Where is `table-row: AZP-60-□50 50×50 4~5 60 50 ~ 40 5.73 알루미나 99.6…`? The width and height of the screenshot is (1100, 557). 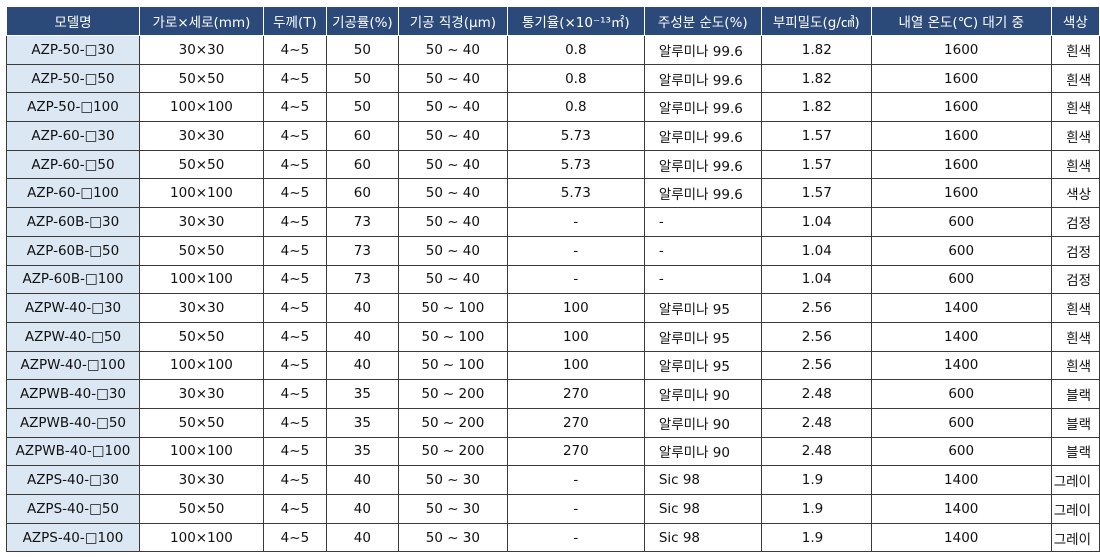
table-row: AZP-60-□50 50×50 4~5 60 50 ~ 40 5.73 알루미나 99.6… is located at coordinates (553, 164).